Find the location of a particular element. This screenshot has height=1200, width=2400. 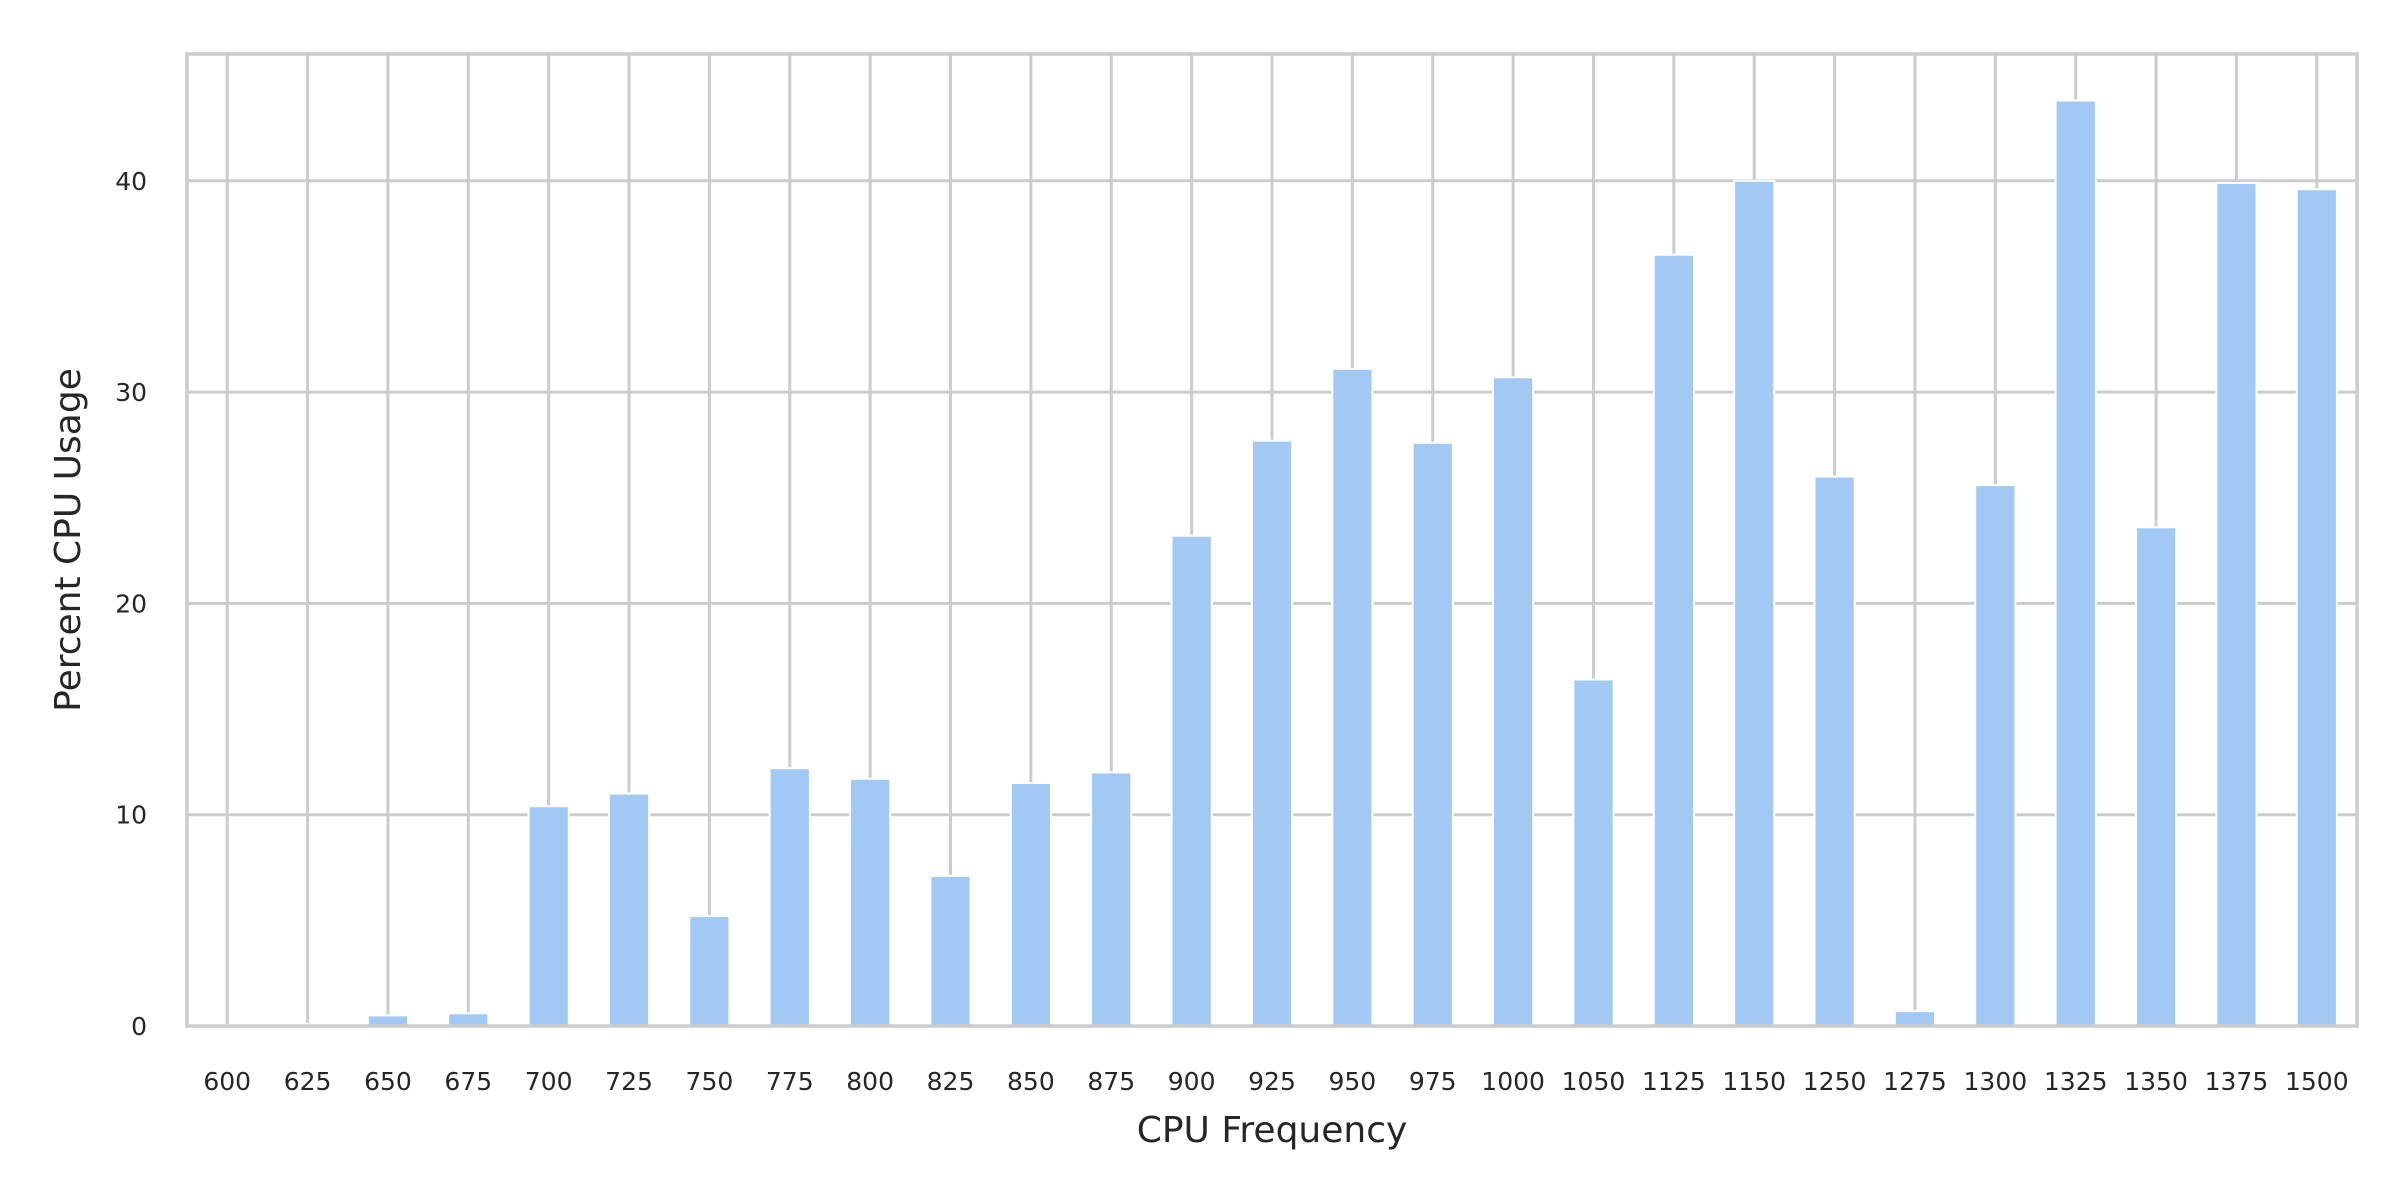

x-tick-label: 775 is located at coordinates (790, 1081).